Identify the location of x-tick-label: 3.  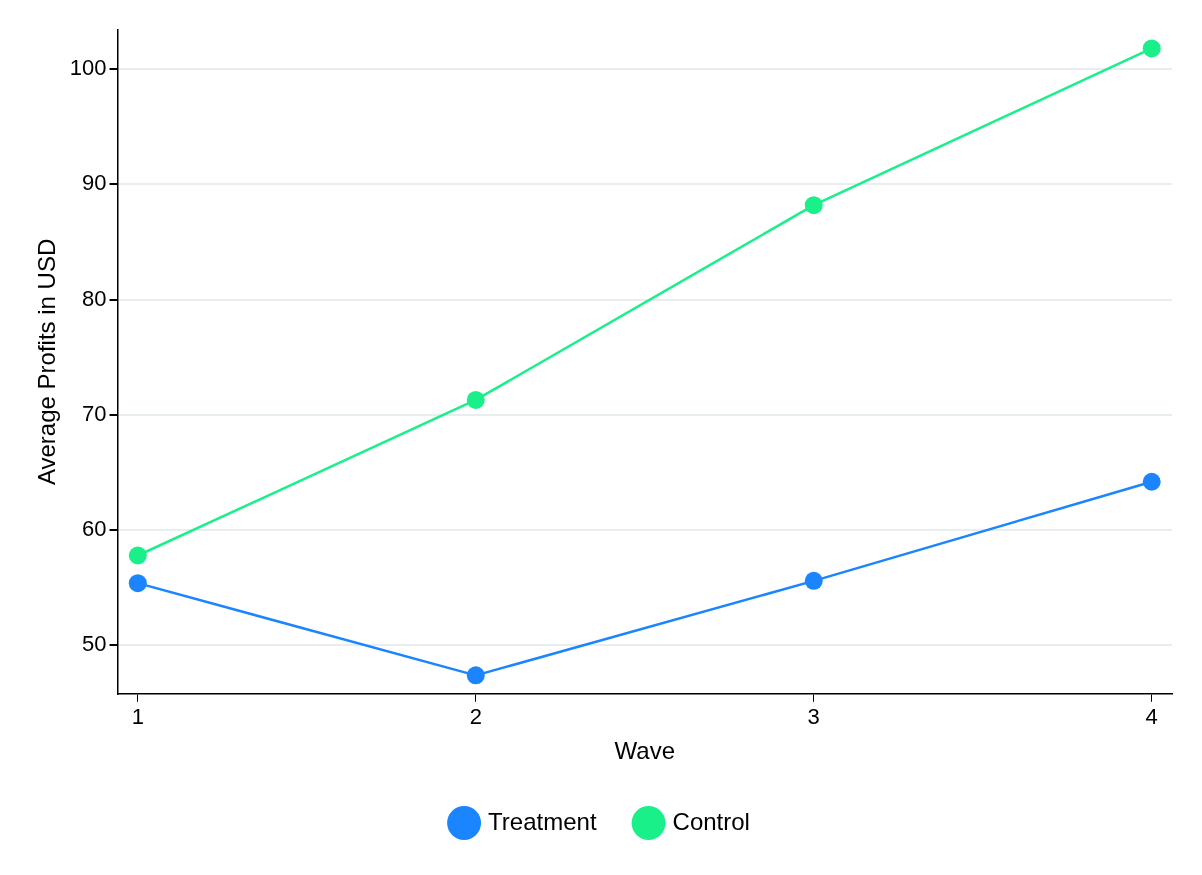
(813, 717).